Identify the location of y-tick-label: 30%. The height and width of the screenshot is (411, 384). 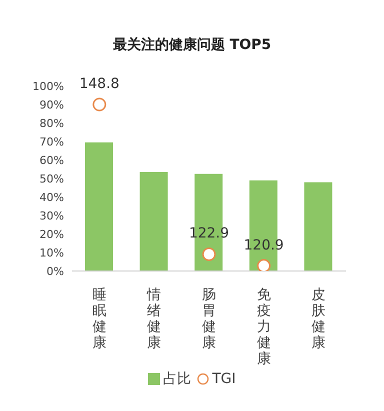
(52, 215).